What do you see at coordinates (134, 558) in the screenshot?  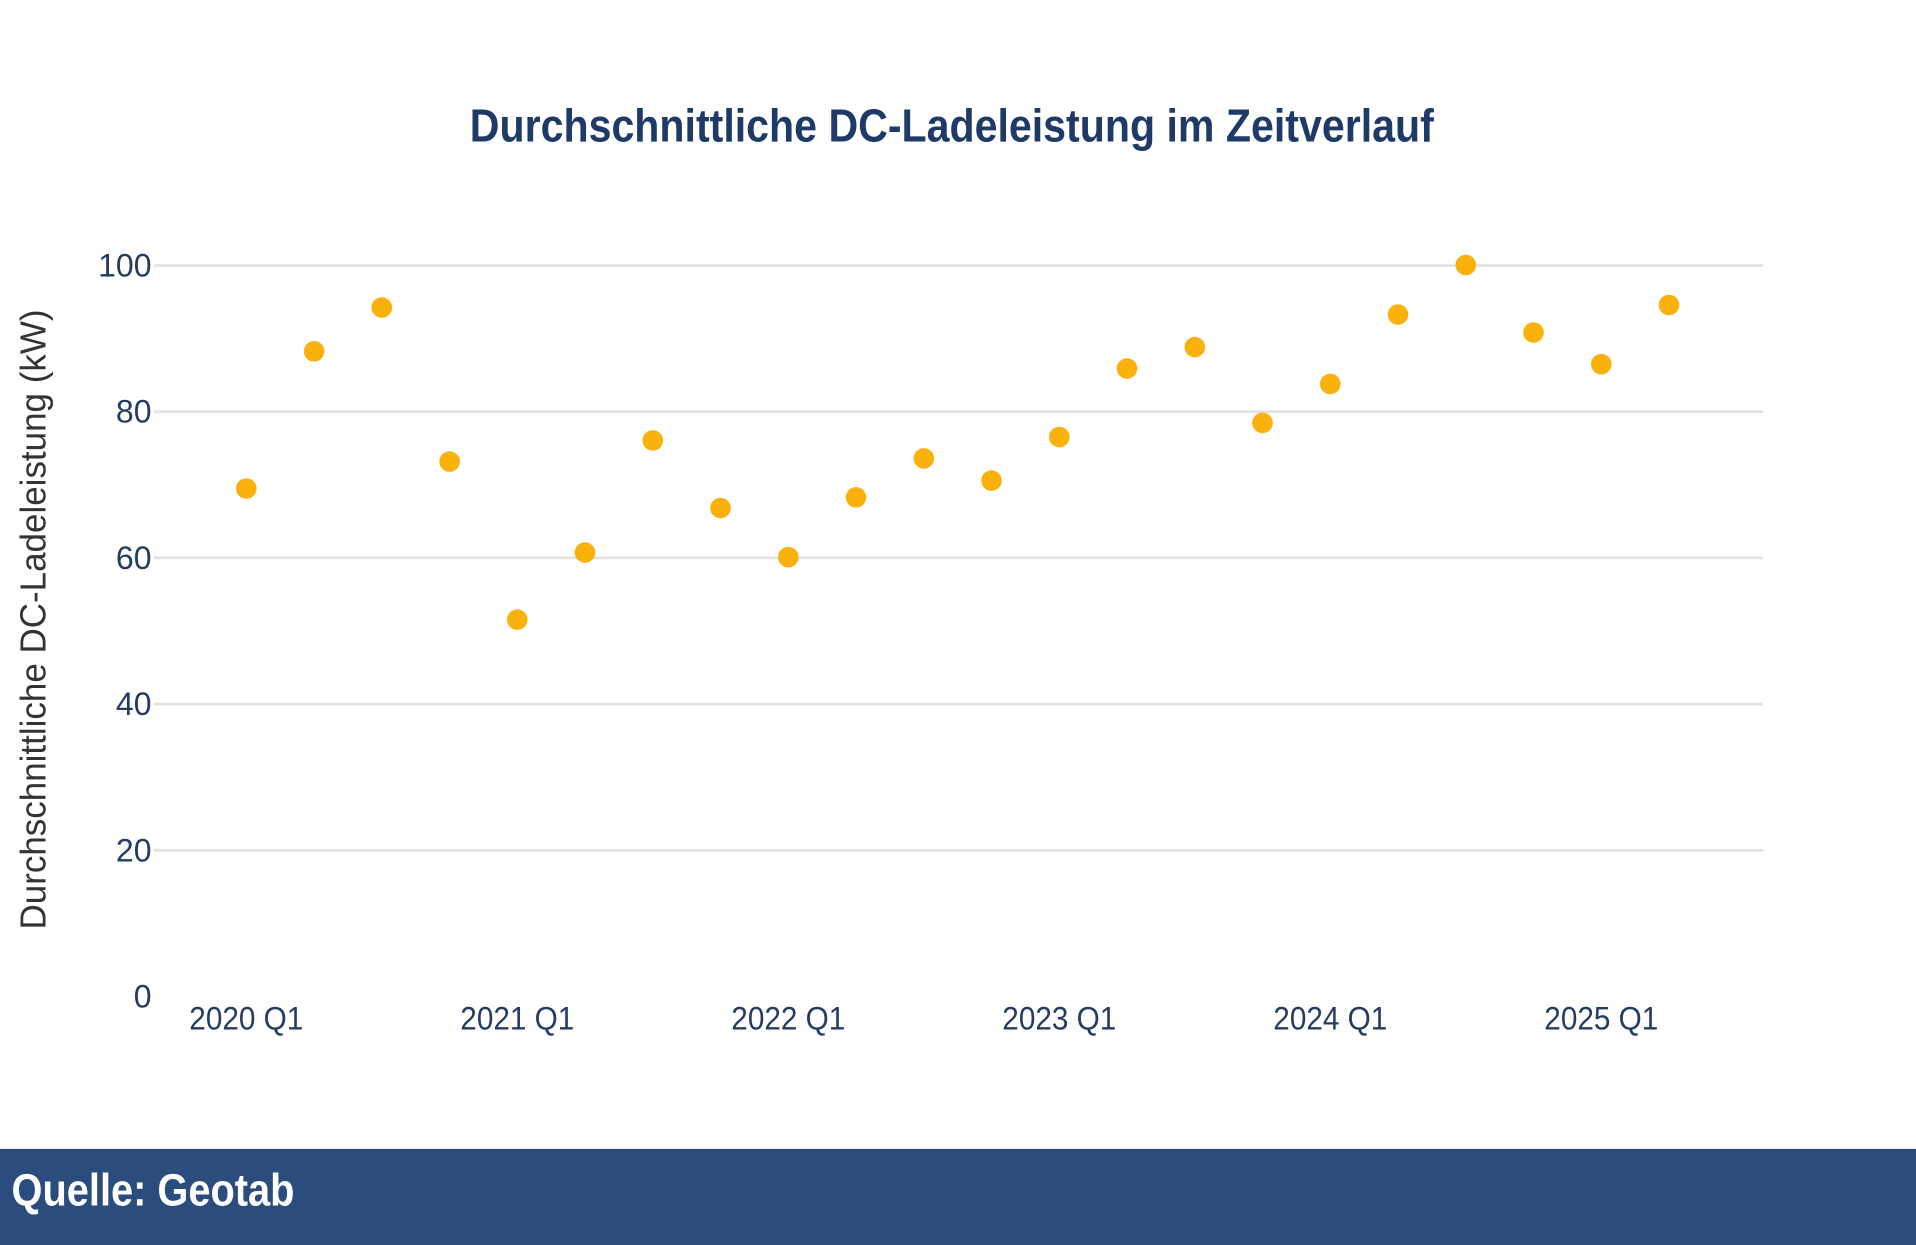 I see `svg-text: 60` at bounding box center [134, 558].